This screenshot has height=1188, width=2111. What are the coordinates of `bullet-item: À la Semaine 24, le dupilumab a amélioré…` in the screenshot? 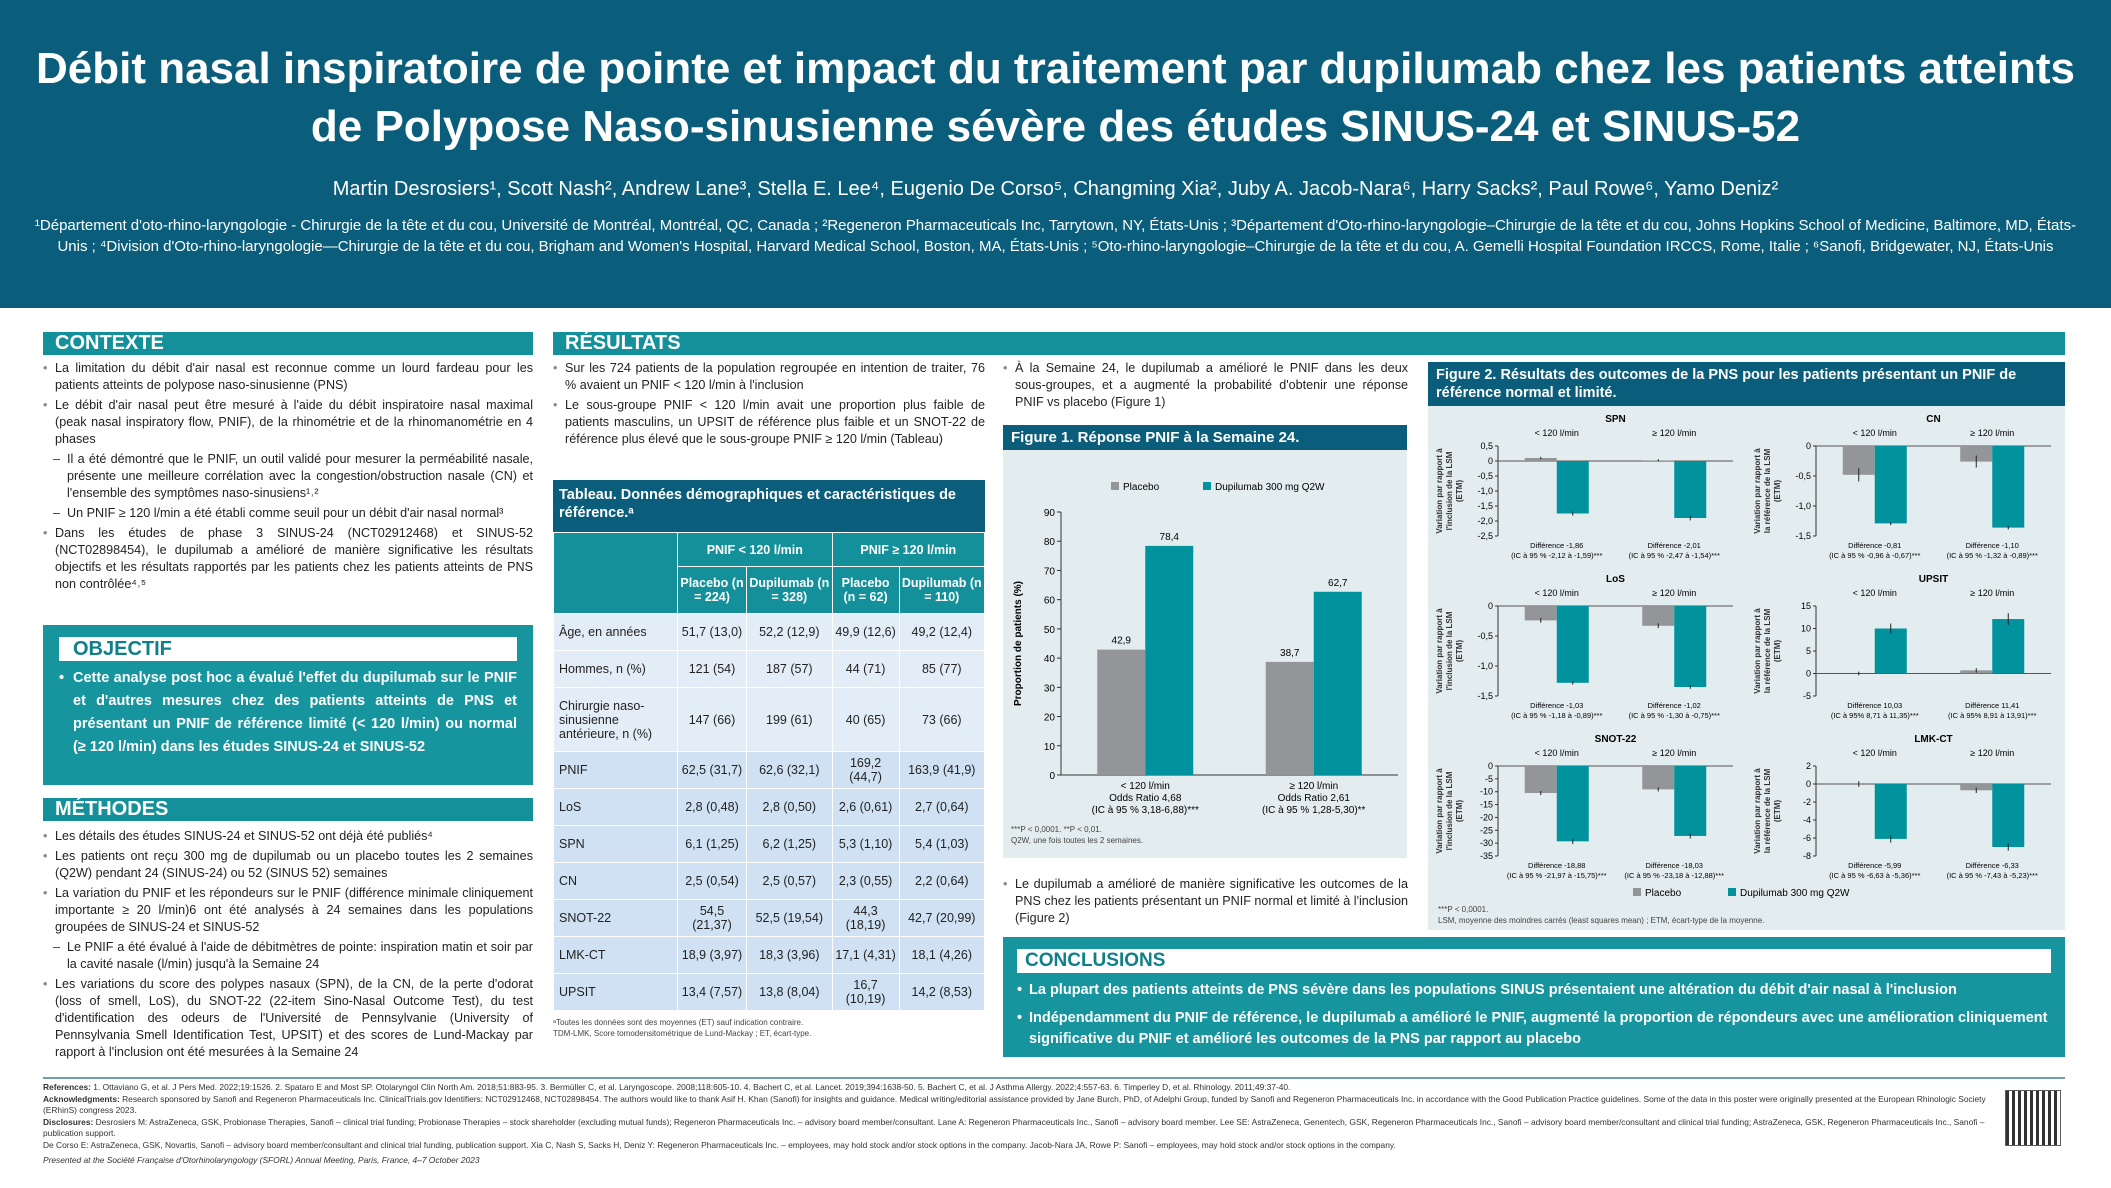 It's located at (1205, 385).